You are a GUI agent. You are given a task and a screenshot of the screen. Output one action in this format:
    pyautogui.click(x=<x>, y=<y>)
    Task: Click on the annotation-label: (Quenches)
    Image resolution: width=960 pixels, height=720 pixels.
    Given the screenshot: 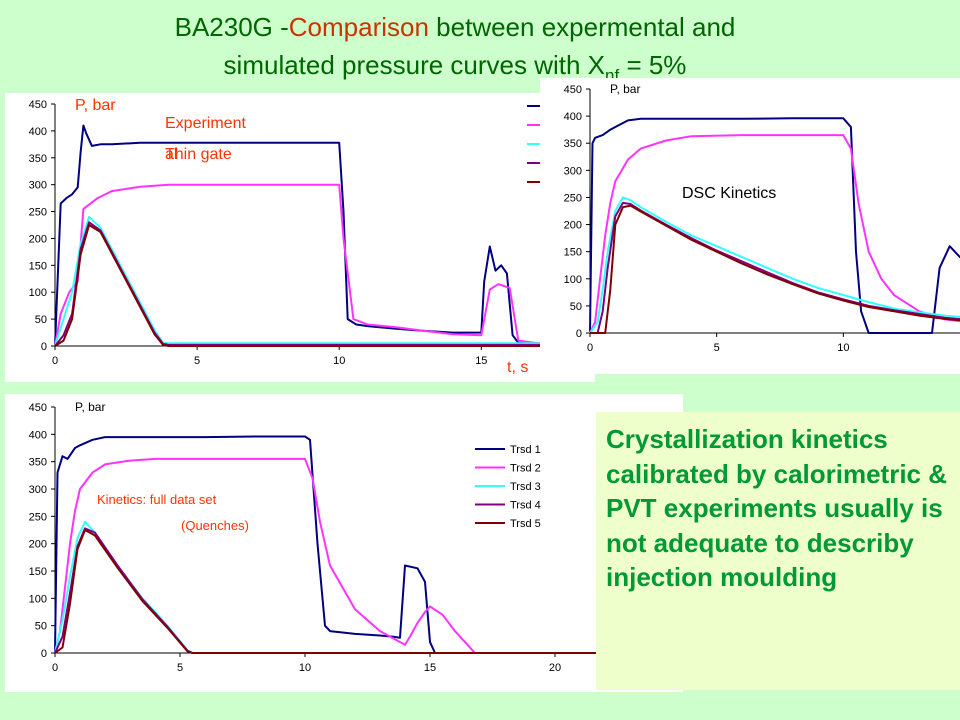 What is the action you would take?
    pyautogui.click(x=215, y=525)
    